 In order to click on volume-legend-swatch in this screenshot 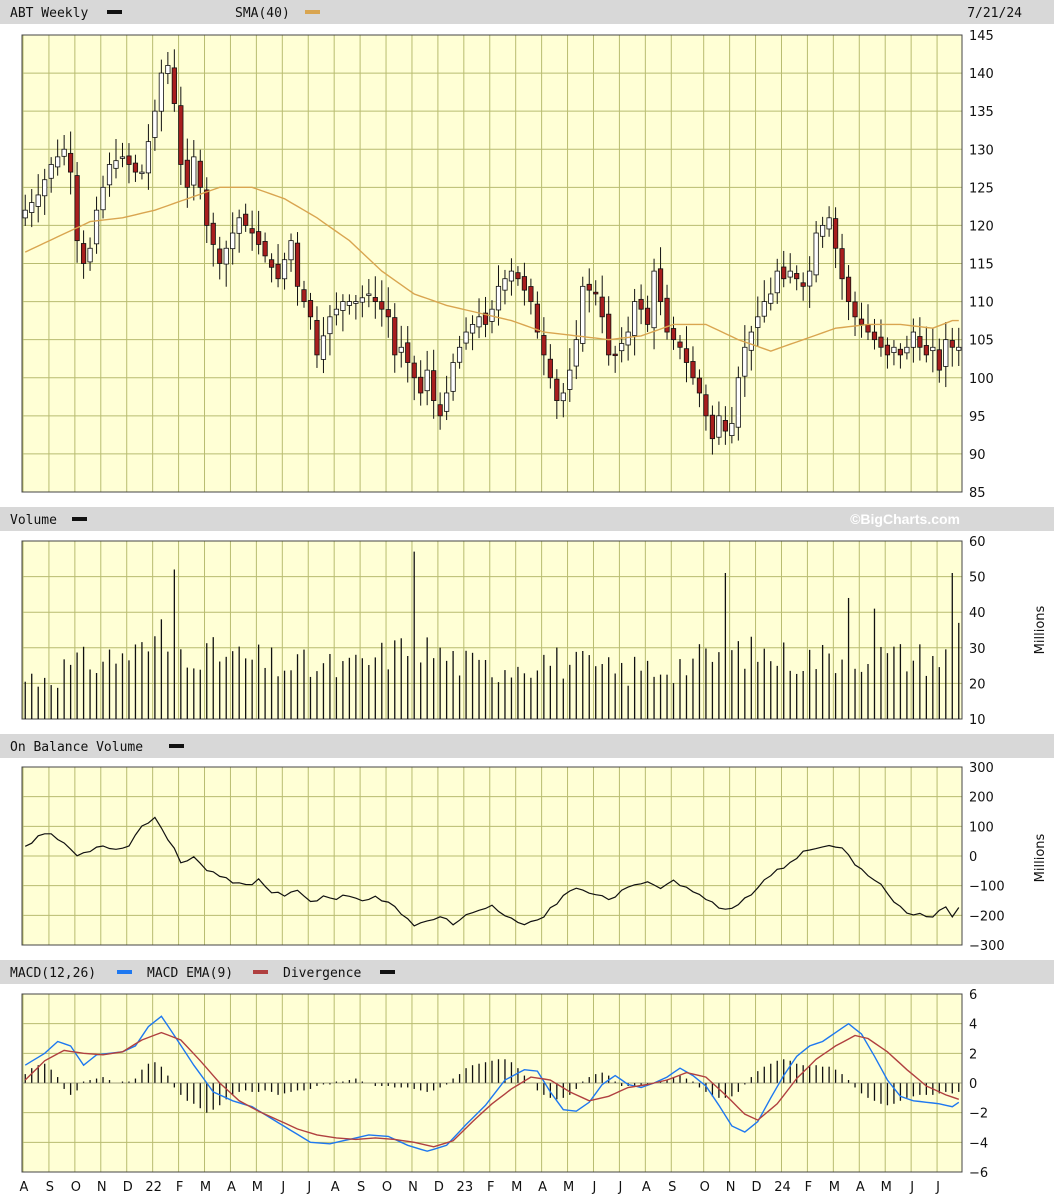, I will do `click(79, 519)`.